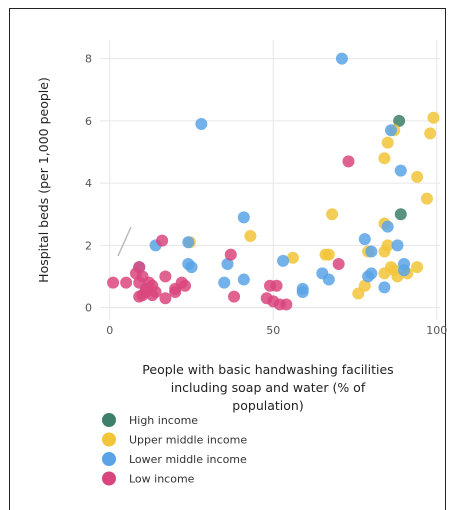  Describe the element at coordinates (267, 405) in the screenshot. I see `x-axis-label-line-3: population)` at that location.